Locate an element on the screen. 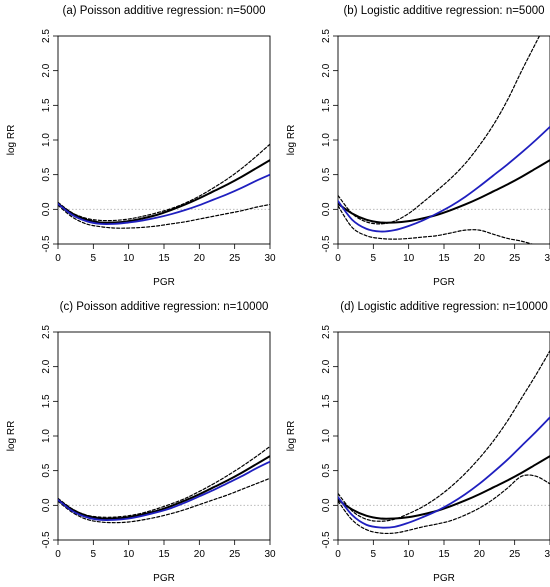  panel-title: (c) Poisson additive regression: n=10000 is located at coordinates (164, 307).